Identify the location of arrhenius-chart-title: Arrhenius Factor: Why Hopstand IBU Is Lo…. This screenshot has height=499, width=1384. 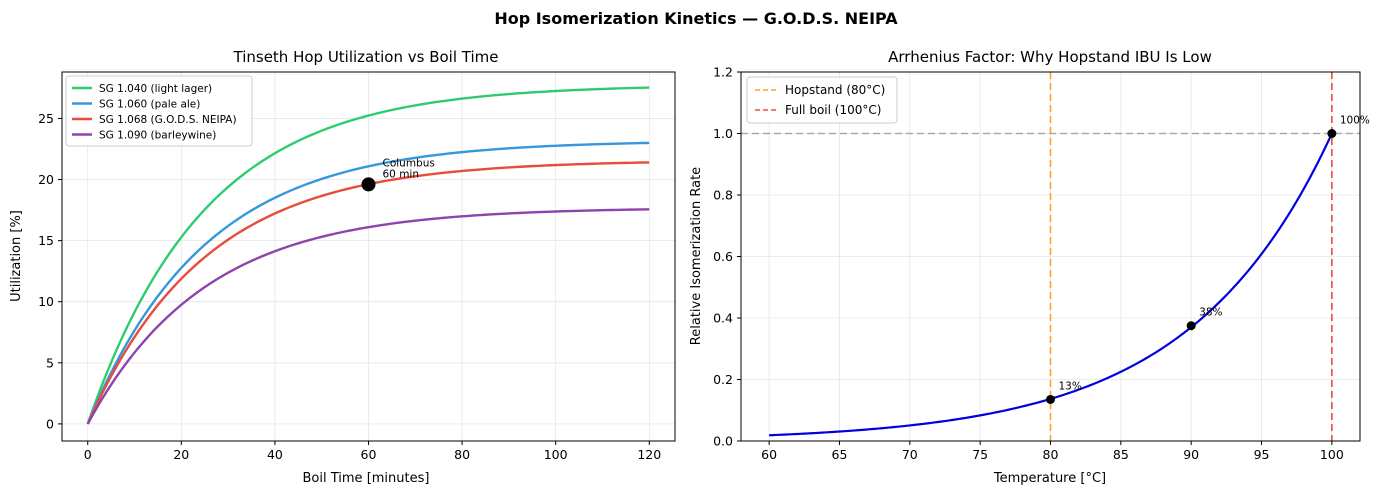
(1050, 57).